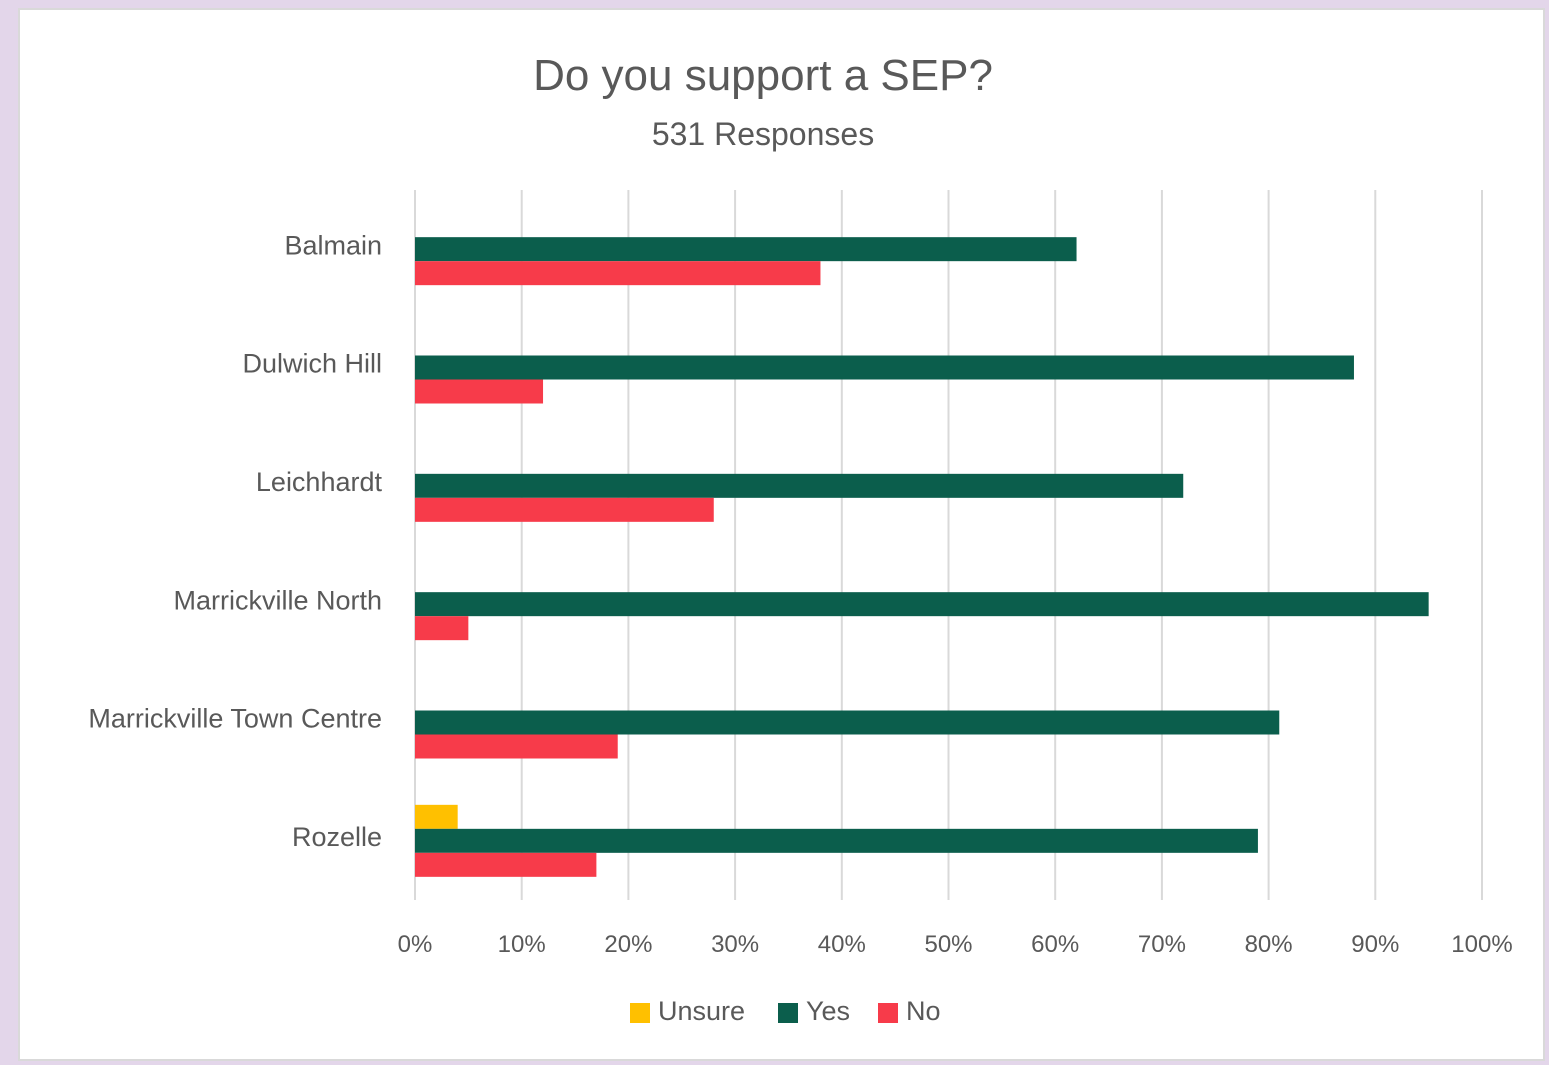  What do you see at coordinates (479, 391) in the screenshot?
I see `bar-no-dulwich-hill` at bounding box center [479, 391].